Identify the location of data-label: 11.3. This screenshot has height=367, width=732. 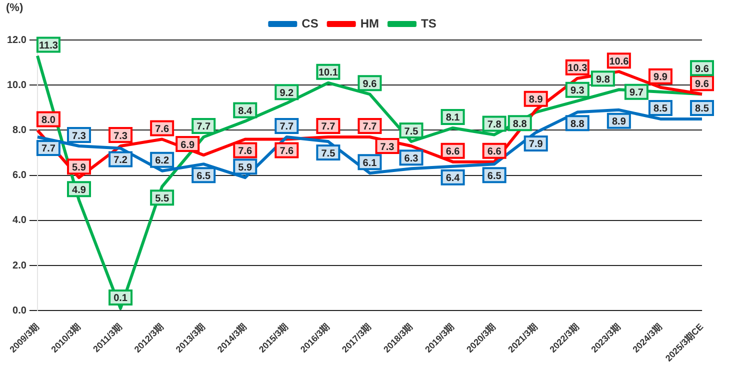
(48, 46).